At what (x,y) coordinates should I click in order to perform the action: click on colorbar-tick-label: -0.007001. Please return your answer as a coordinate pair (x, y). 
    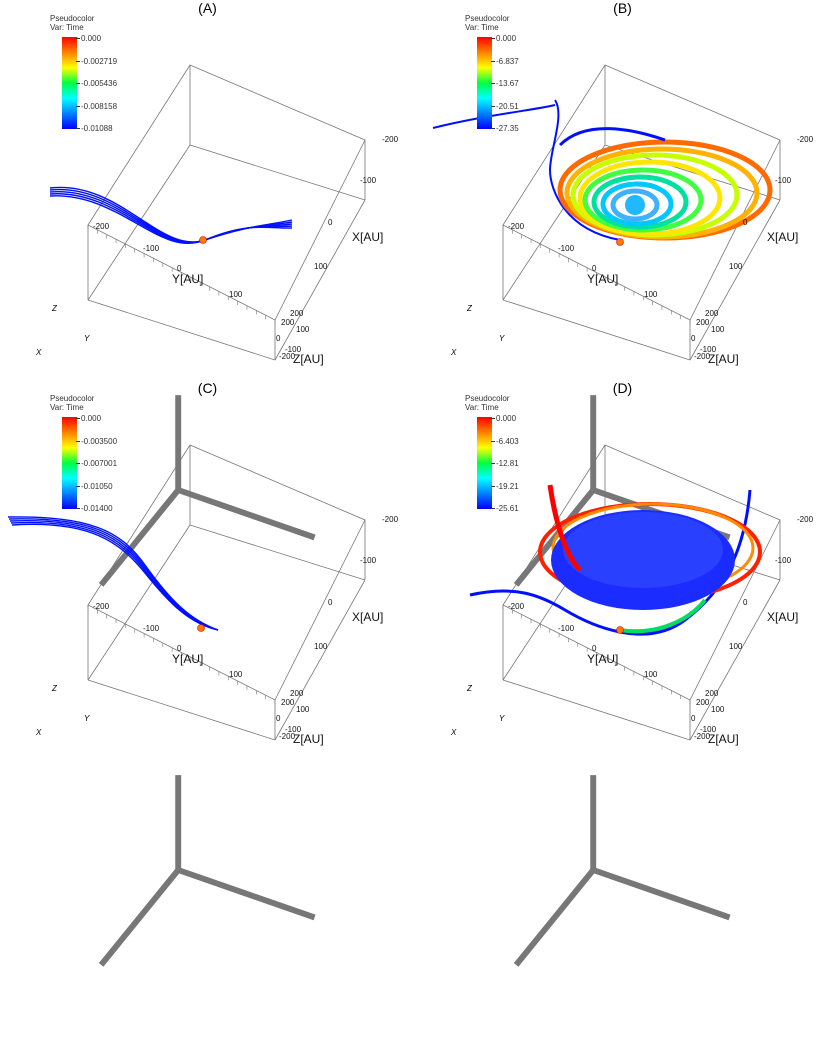
    Looking at the image, I should click on (96, 463).